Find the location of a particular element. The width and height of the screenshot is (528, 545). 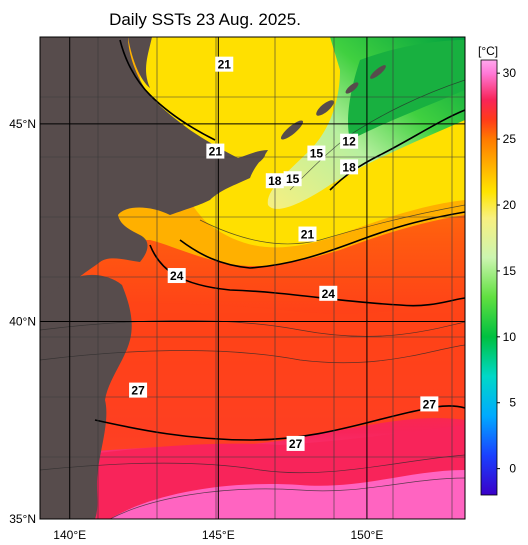

map-title: Daily SSTs 23 Aug. 2025. is located at coordinates (205, 19).